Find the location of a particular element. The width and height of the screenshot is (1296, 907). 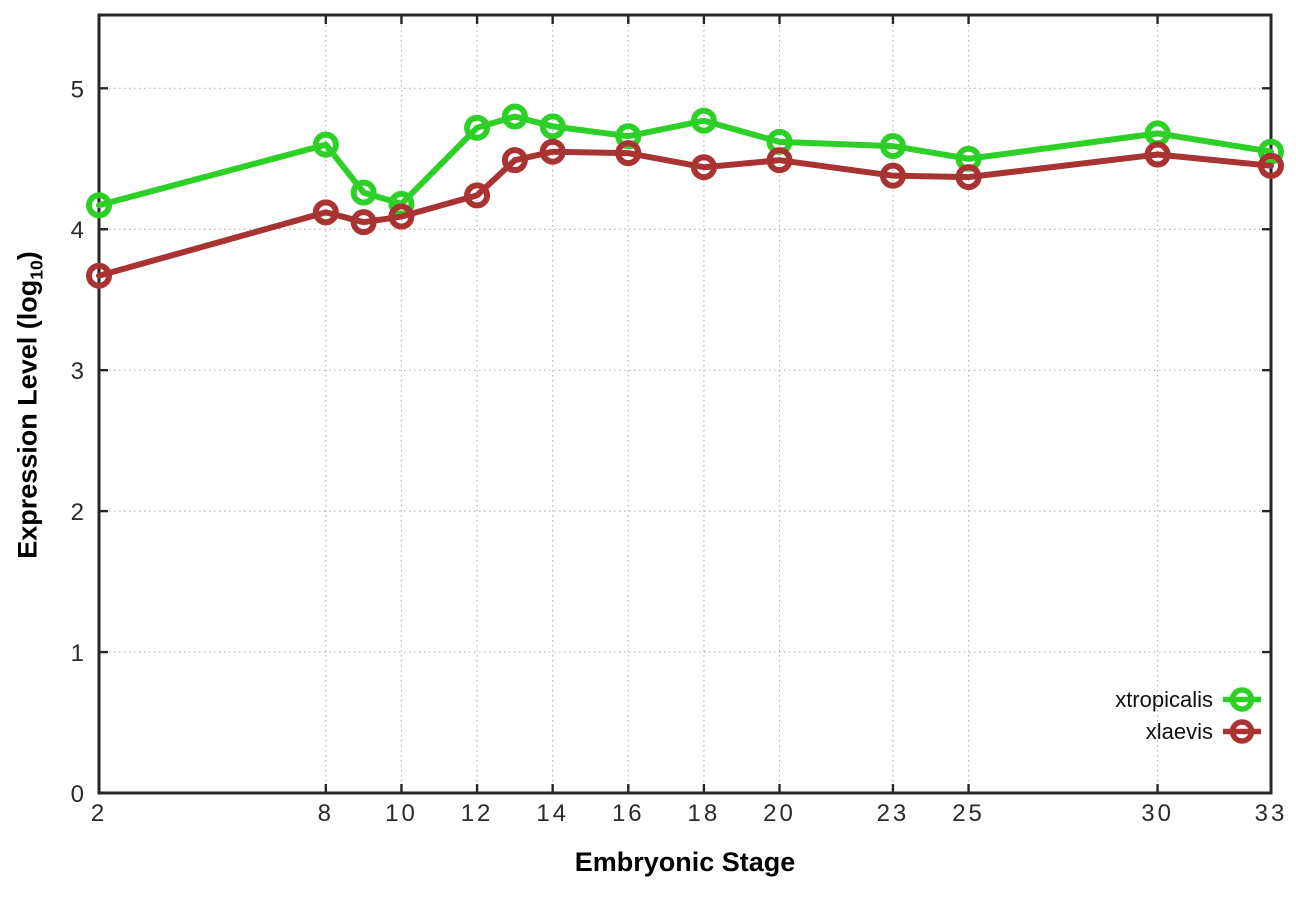

legend-item-xtropicalis: xtropicalis is located at coordinates (1188, 699).